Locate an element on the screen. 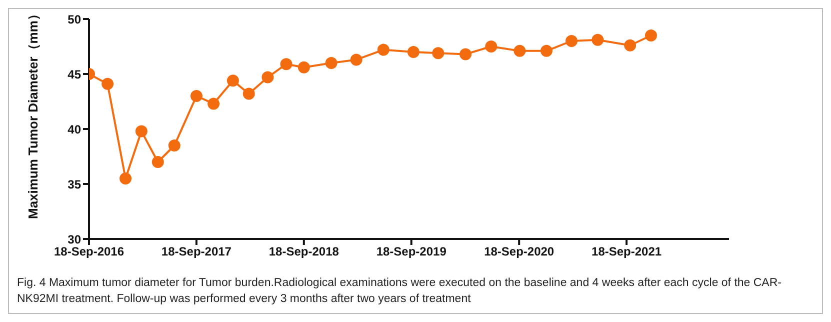 Image resolution: width=831 pixels, height=322 pixels. y-tick-label: 50 is located at coordinates (75, 19).